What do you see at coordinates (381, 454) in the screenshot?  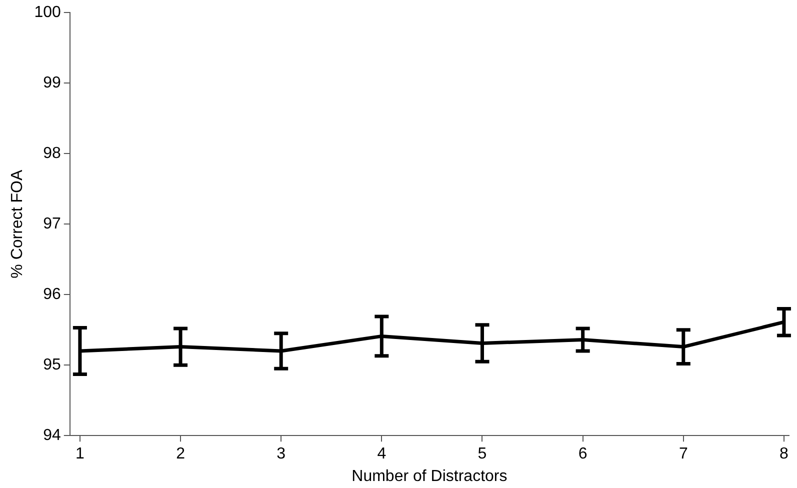 I see `x-tick-label: 4` at bounding box center [381, 454].